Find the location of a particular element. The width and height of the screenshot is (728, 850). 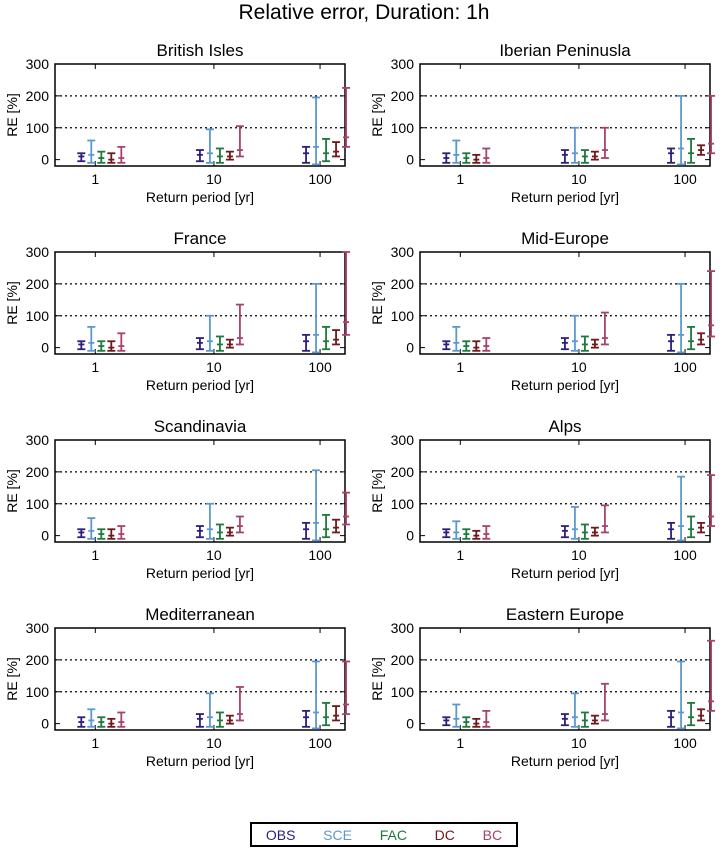

legend: OBS SCE FAC DC BC is located at coordinates (384, 834).